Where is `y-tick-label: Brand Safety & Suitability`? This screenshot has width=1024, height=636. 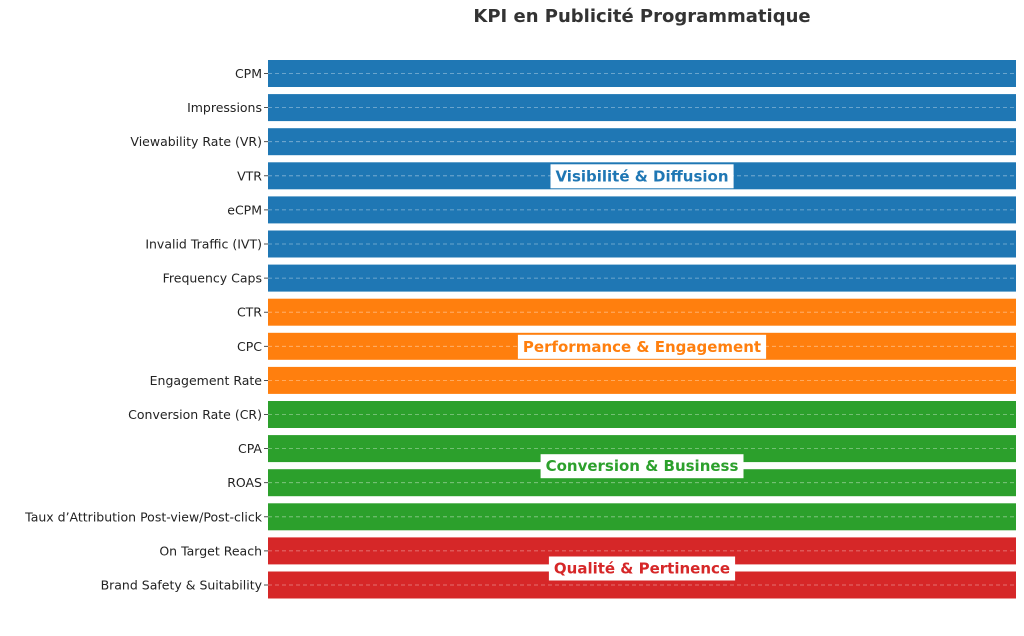
y-tick-label: Brand Safety & Suitability is located at coordinates (182, 585).